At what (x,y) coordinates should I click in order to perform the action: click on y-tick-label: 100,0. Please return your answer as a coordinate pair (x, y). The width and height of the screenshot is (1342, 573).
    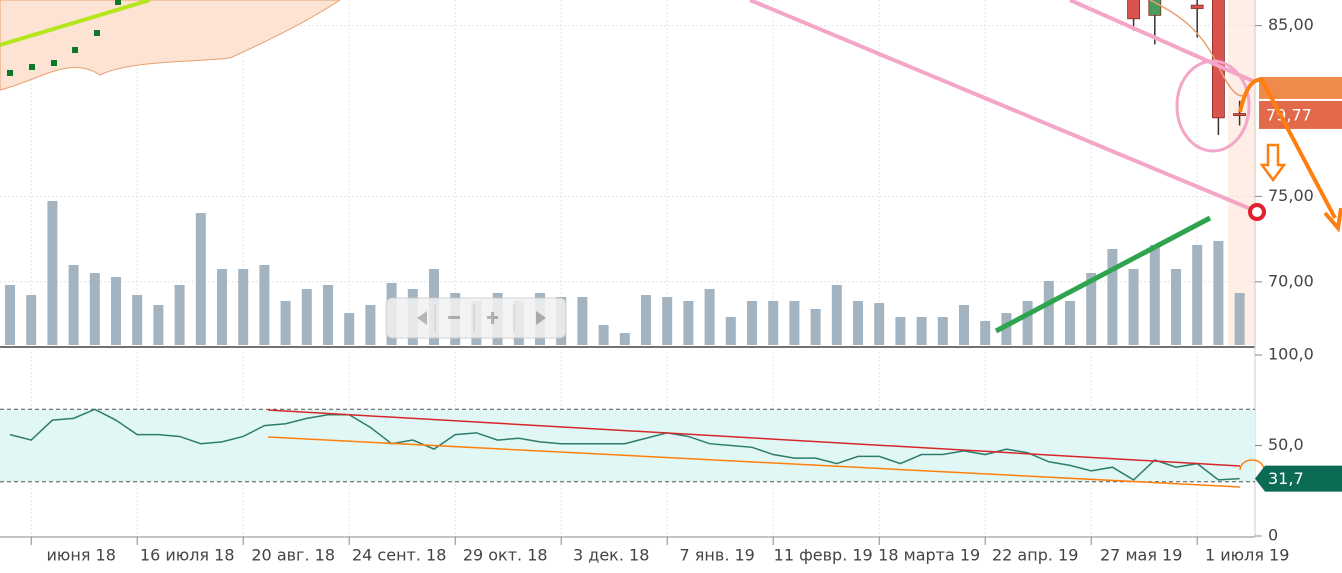
    Looking at the image, I should click on (1291, 354).